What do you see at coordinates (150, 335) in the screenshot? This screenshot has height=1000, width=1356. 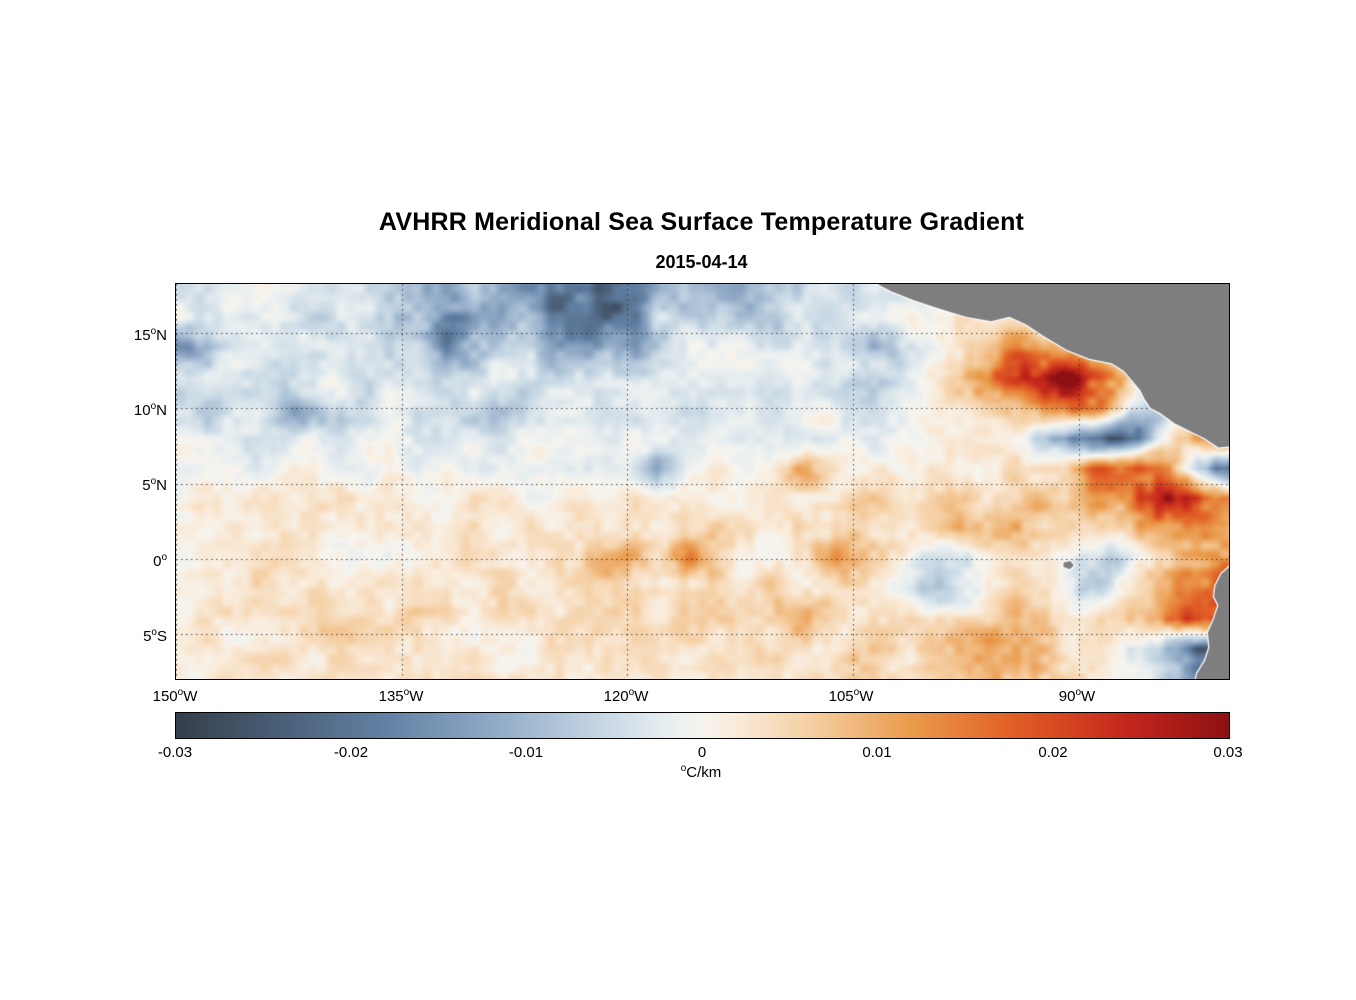 I see `lat-tick-15n: 15oN` at bounding box center [150, 335].